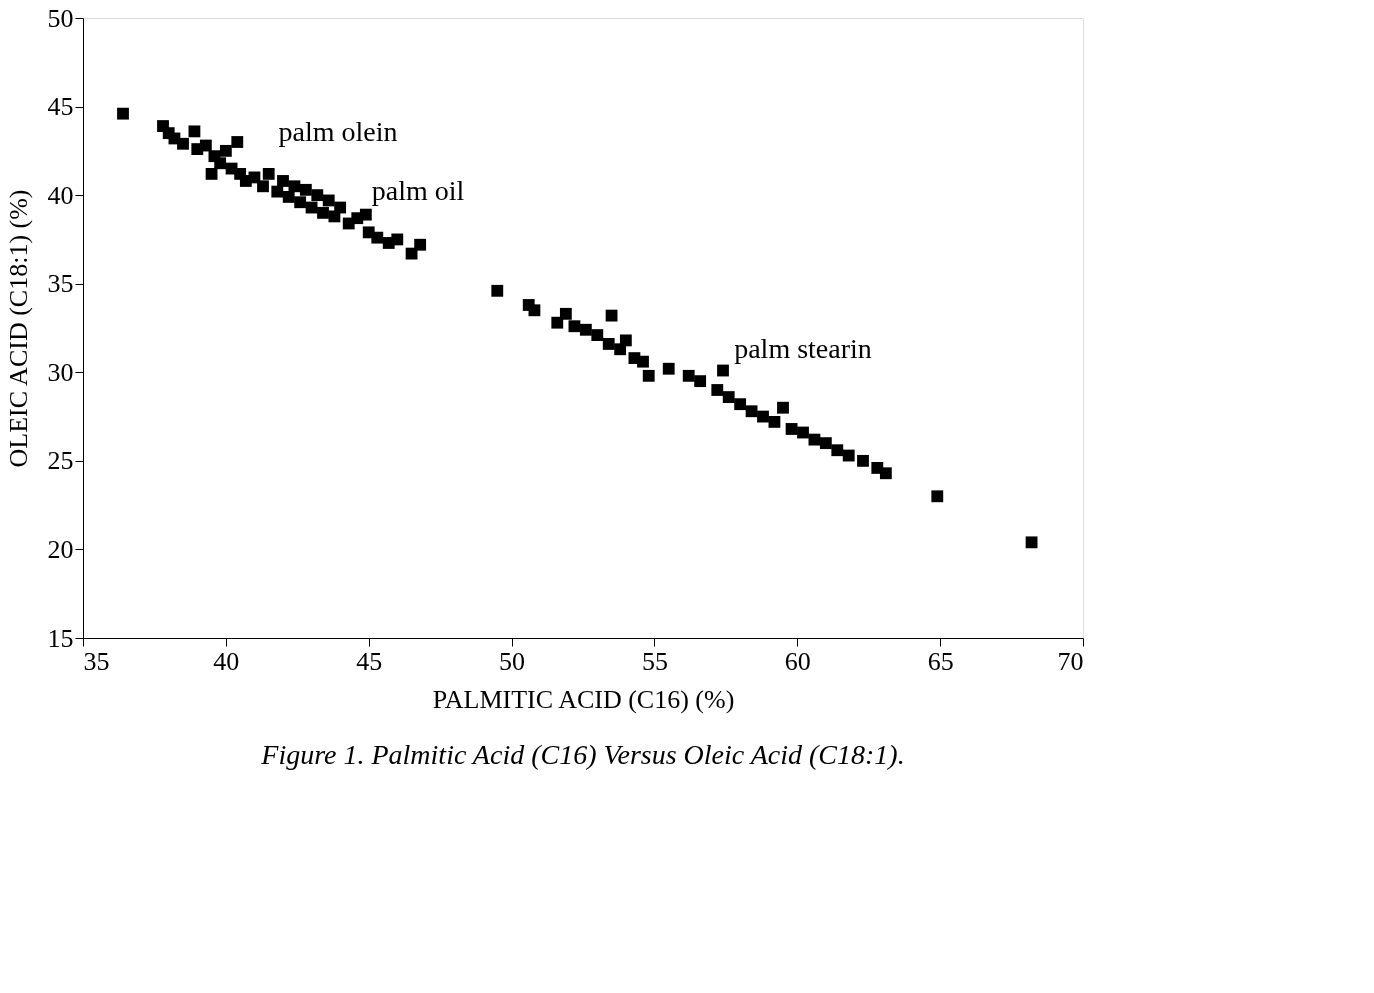  What do you see at coordinates (60, 18) in the screenshot?
I see `y-tick-label: 50` at bounding box center [60, 18].